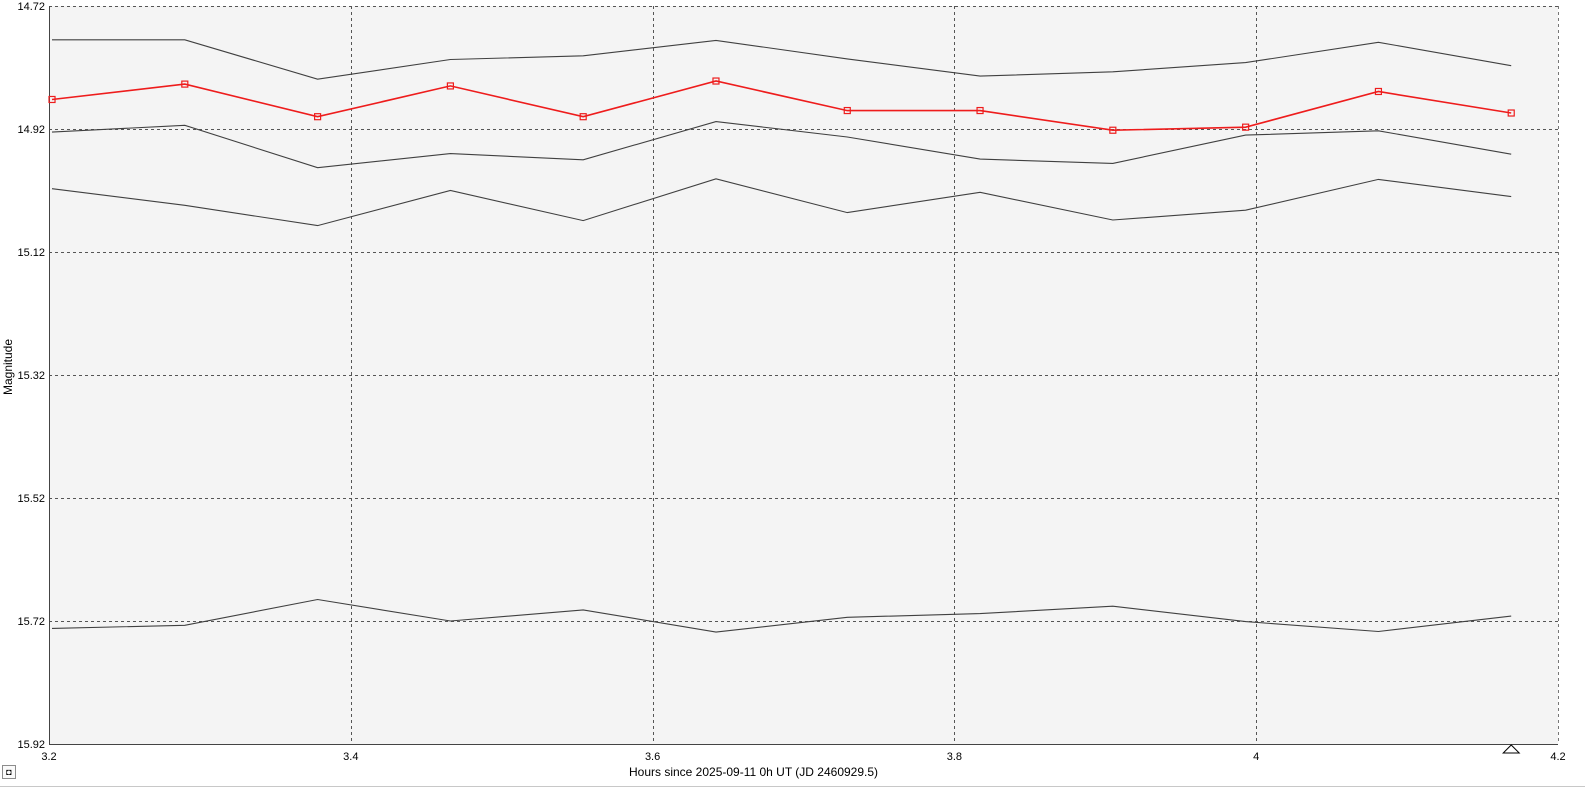 The image size is (1585, 796). Describe the element at coordinates (781, 106) in the screenshot. I see `series-line-target` at that location.